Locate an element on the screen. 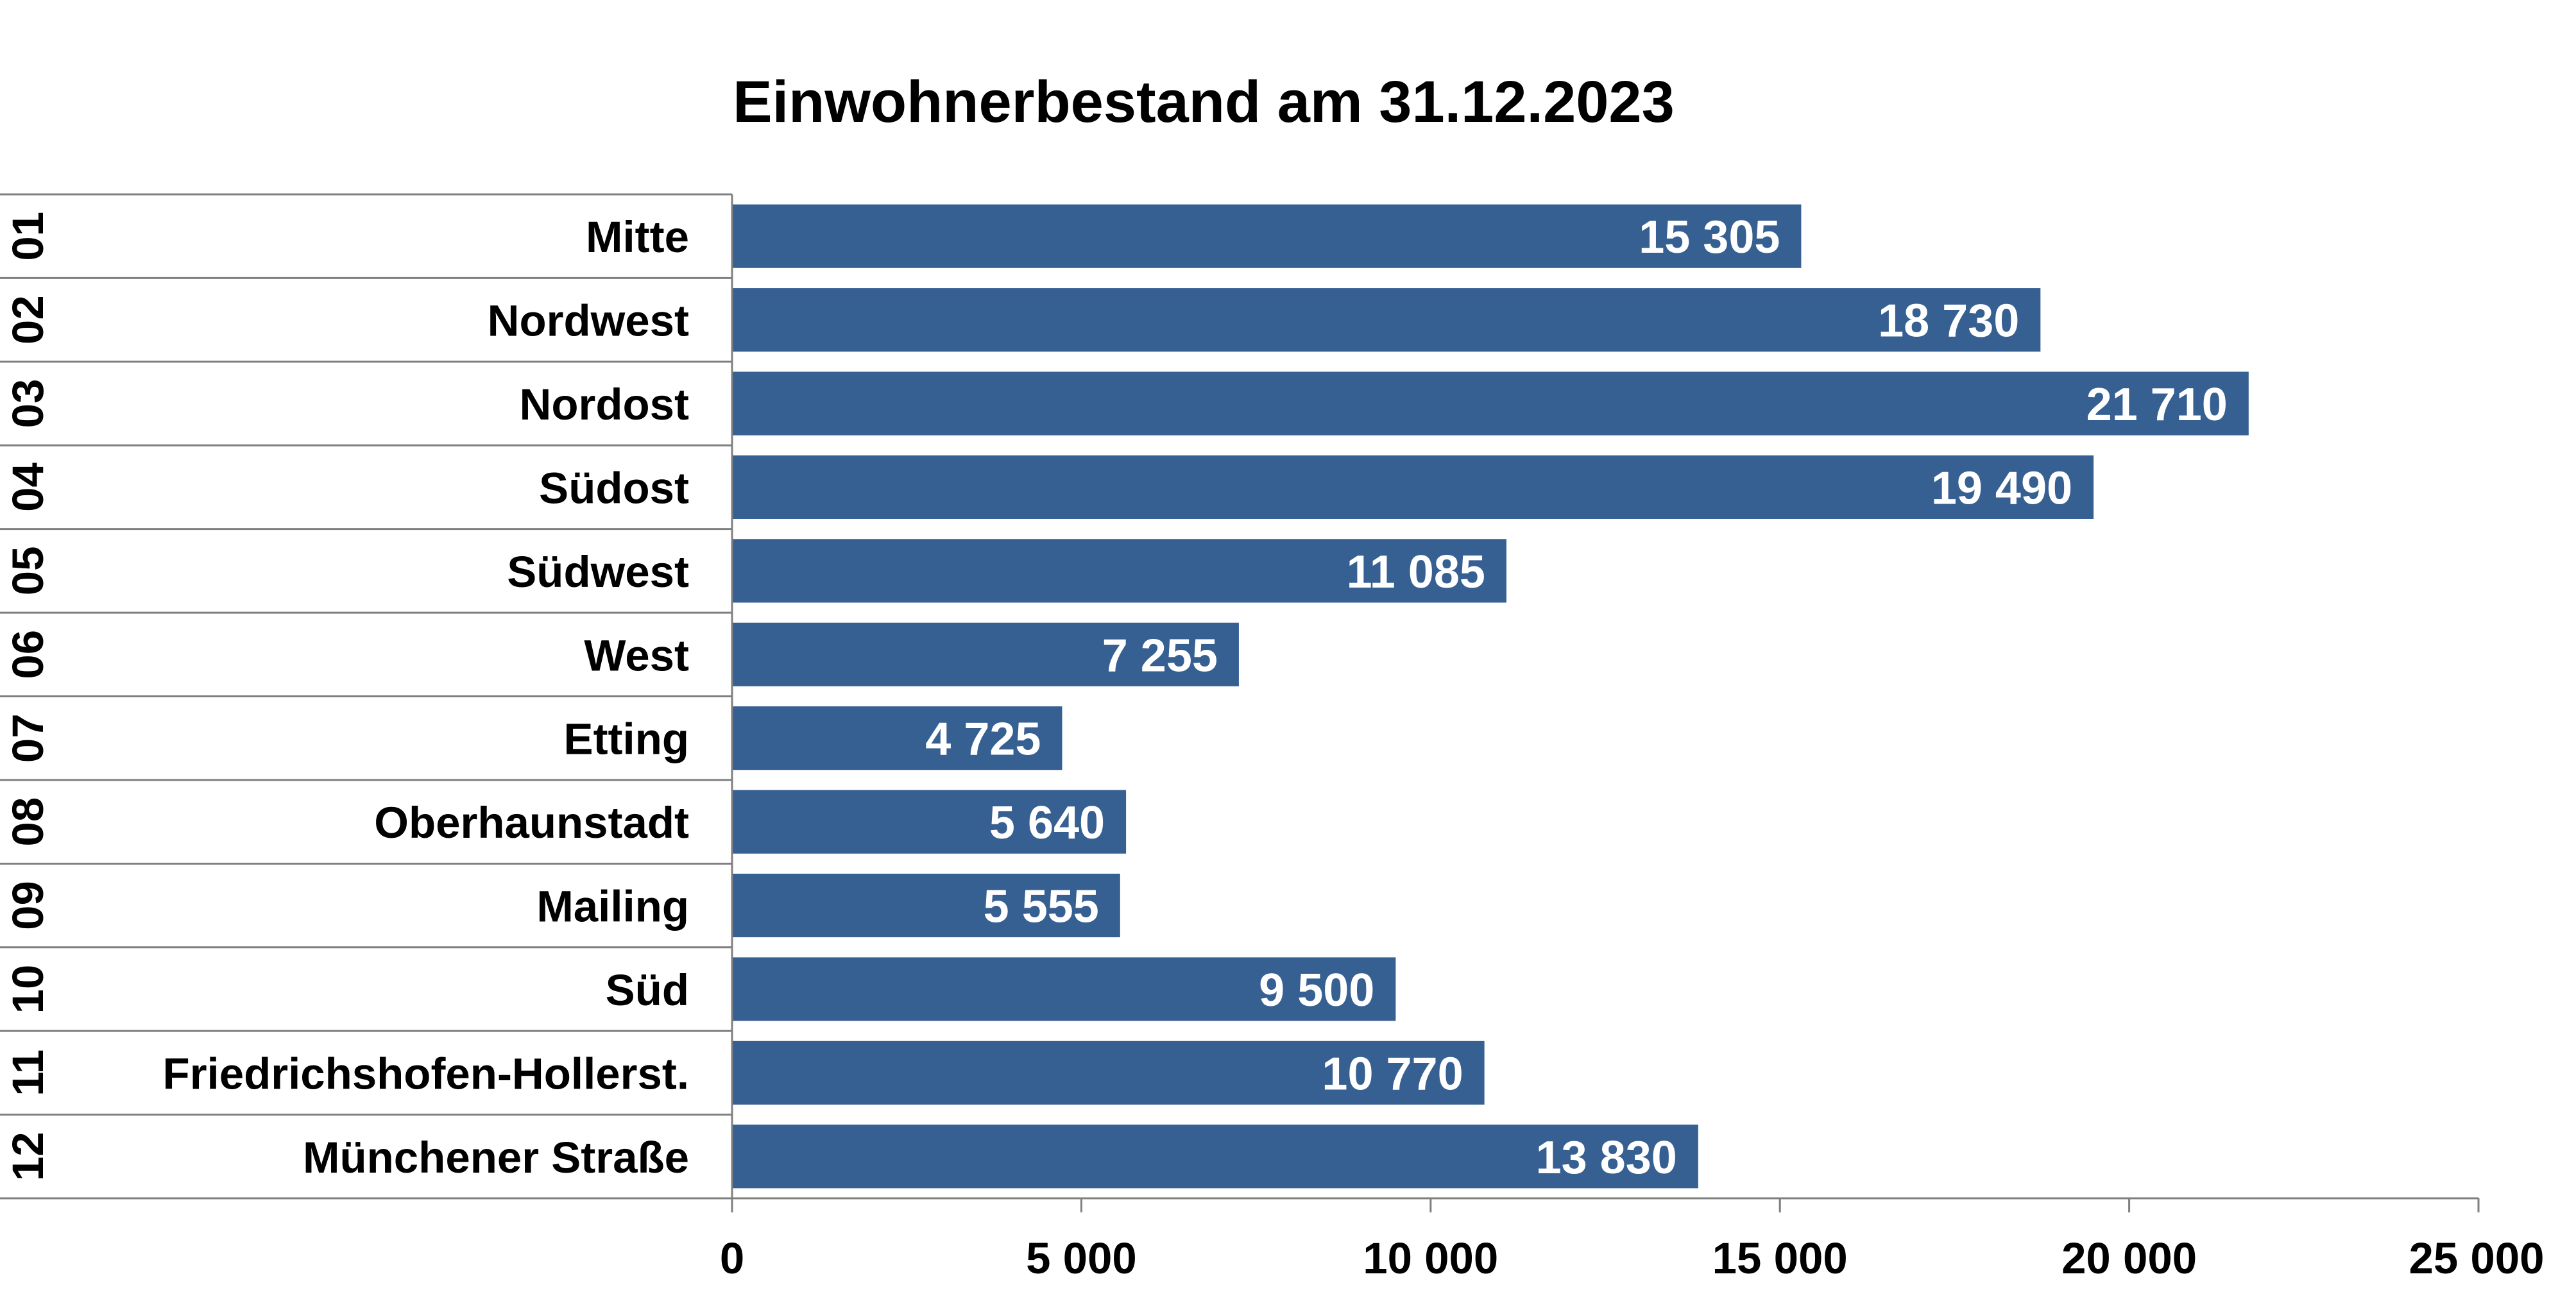 The height and width of the screenshot is (1299, 2576). data-label: 9 500 is located at coordinates (1316, 990).